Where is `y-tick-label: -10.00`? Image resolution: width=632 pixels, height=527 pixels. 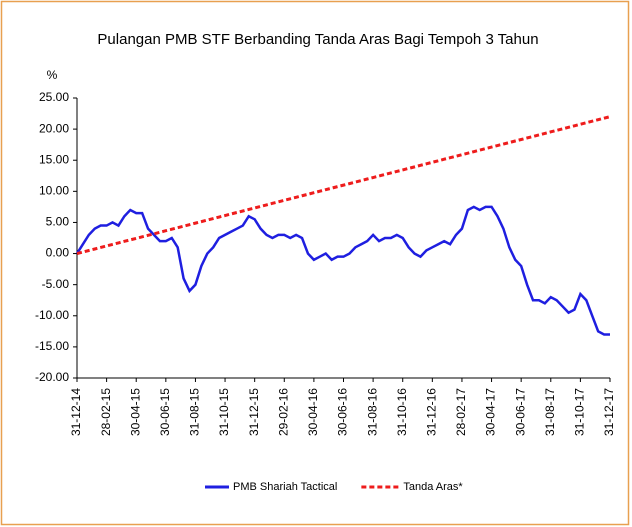 y-tick-label: -10.00 is located at coordinates (52, 315).